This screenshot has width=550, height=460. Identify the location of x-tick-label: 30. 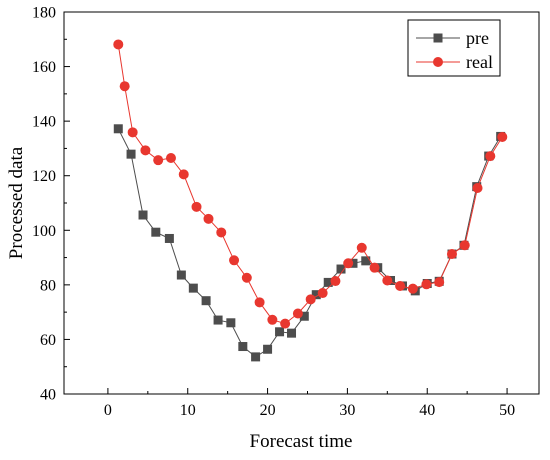
(347, 410).